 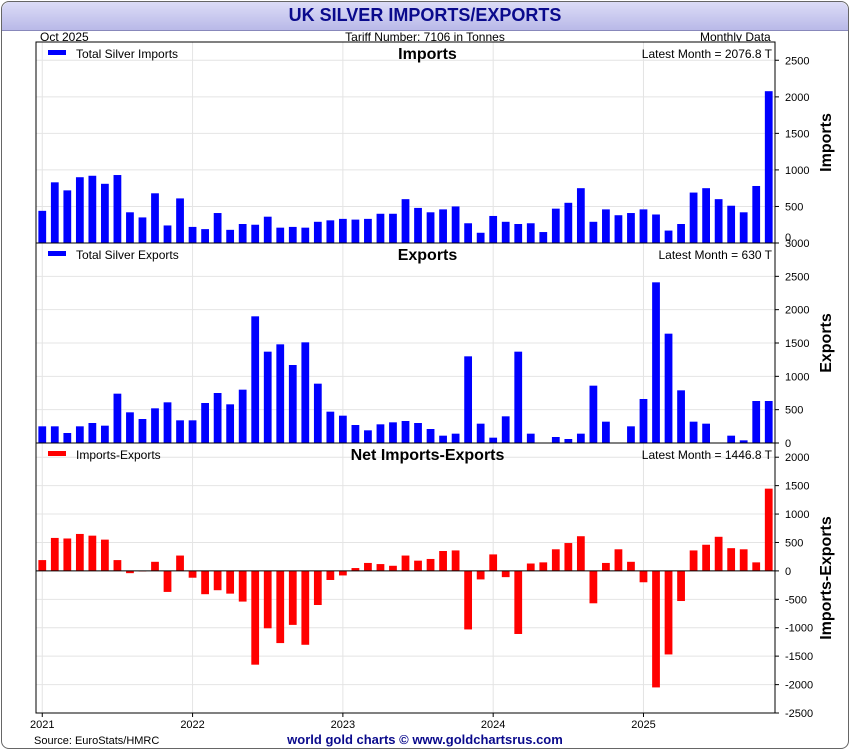 I want to click on exports-ytick-label: 2500, so click(x=797, y=277).